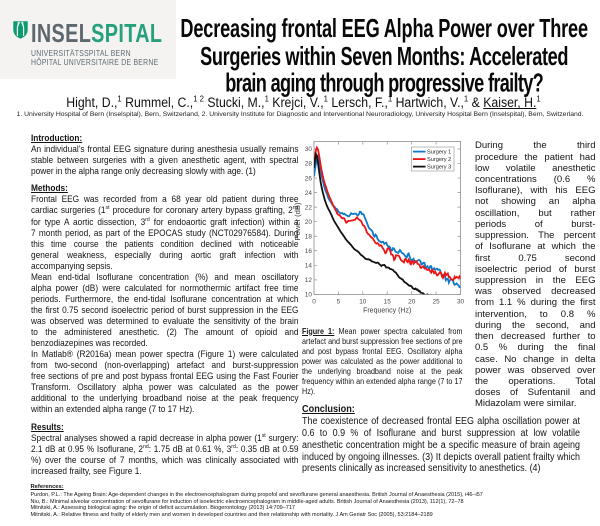 The image size is (600, 526). What do you see at coordinates (437, 302) in the screenshot?
I see `svg-text: 25` at bounding box center [437, 302].